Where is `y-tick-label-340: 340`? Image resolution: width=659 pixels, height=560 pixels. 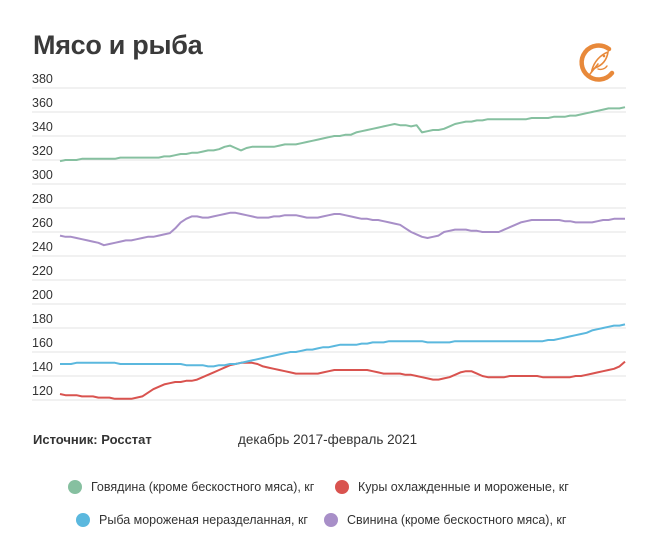 y-tick-label-340: 340 is located at coordinates (42, 127).